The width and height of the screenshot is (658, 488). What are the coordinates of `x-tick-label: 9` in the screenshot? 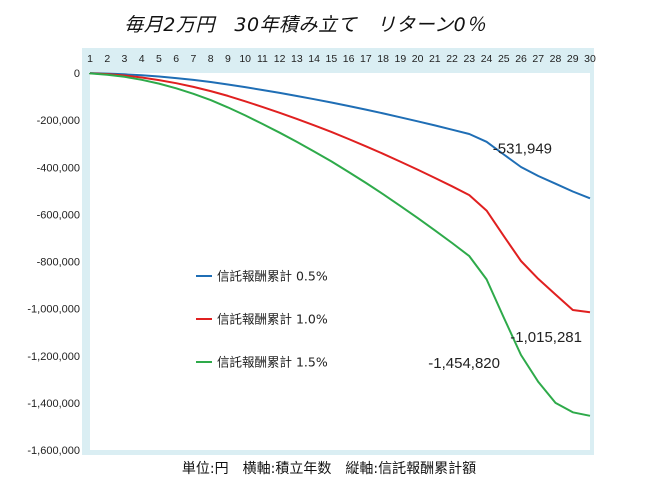 It's located at (228, 59).